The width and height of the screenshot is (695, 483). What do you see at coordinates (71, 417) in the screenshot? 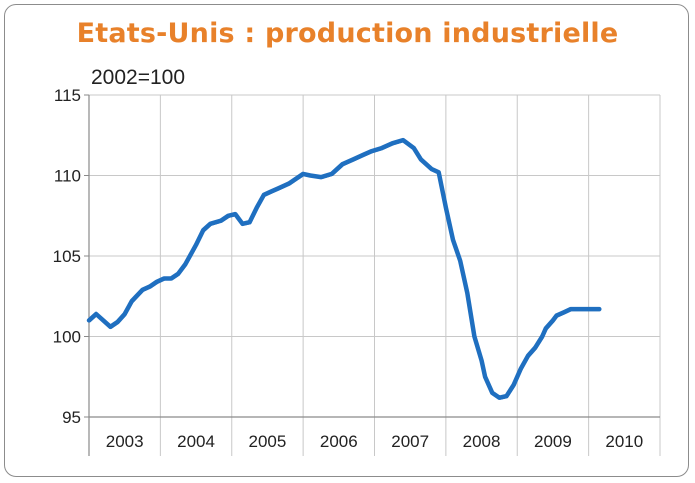
I see `y-tick-label: 95` at bounding box center [71, 417].